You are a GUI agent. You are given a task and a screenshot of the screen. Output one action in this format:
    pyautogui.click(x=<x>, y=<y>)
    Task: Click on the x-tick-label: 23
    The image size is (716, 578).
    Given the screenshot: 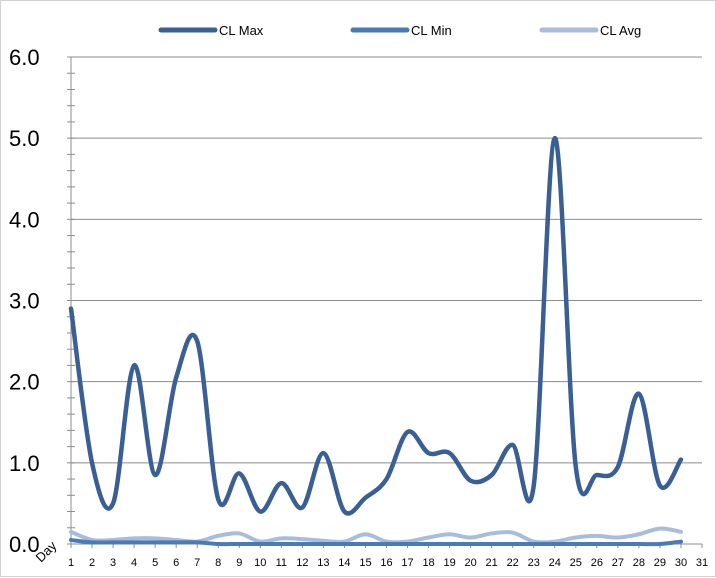 What is the action you would take?
    pyautogui.click(x=534, y=563)
    